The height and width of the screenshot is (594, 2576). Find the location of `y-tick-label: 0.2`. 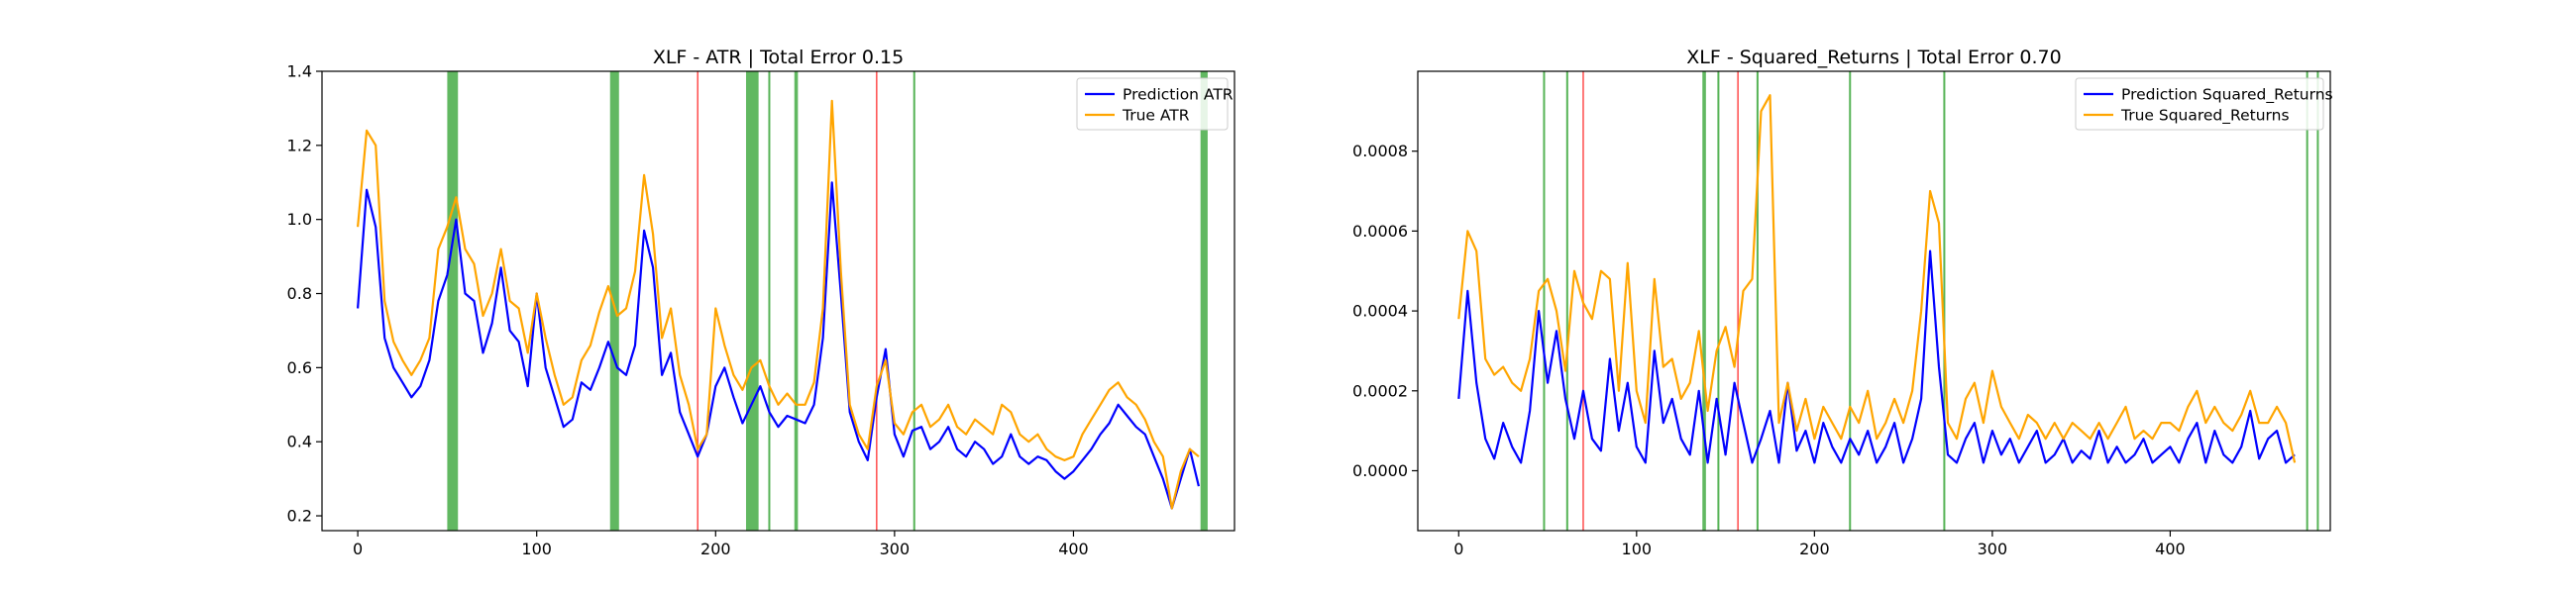

y-tick-label: 0.2 is located at coordinates (299, 516).